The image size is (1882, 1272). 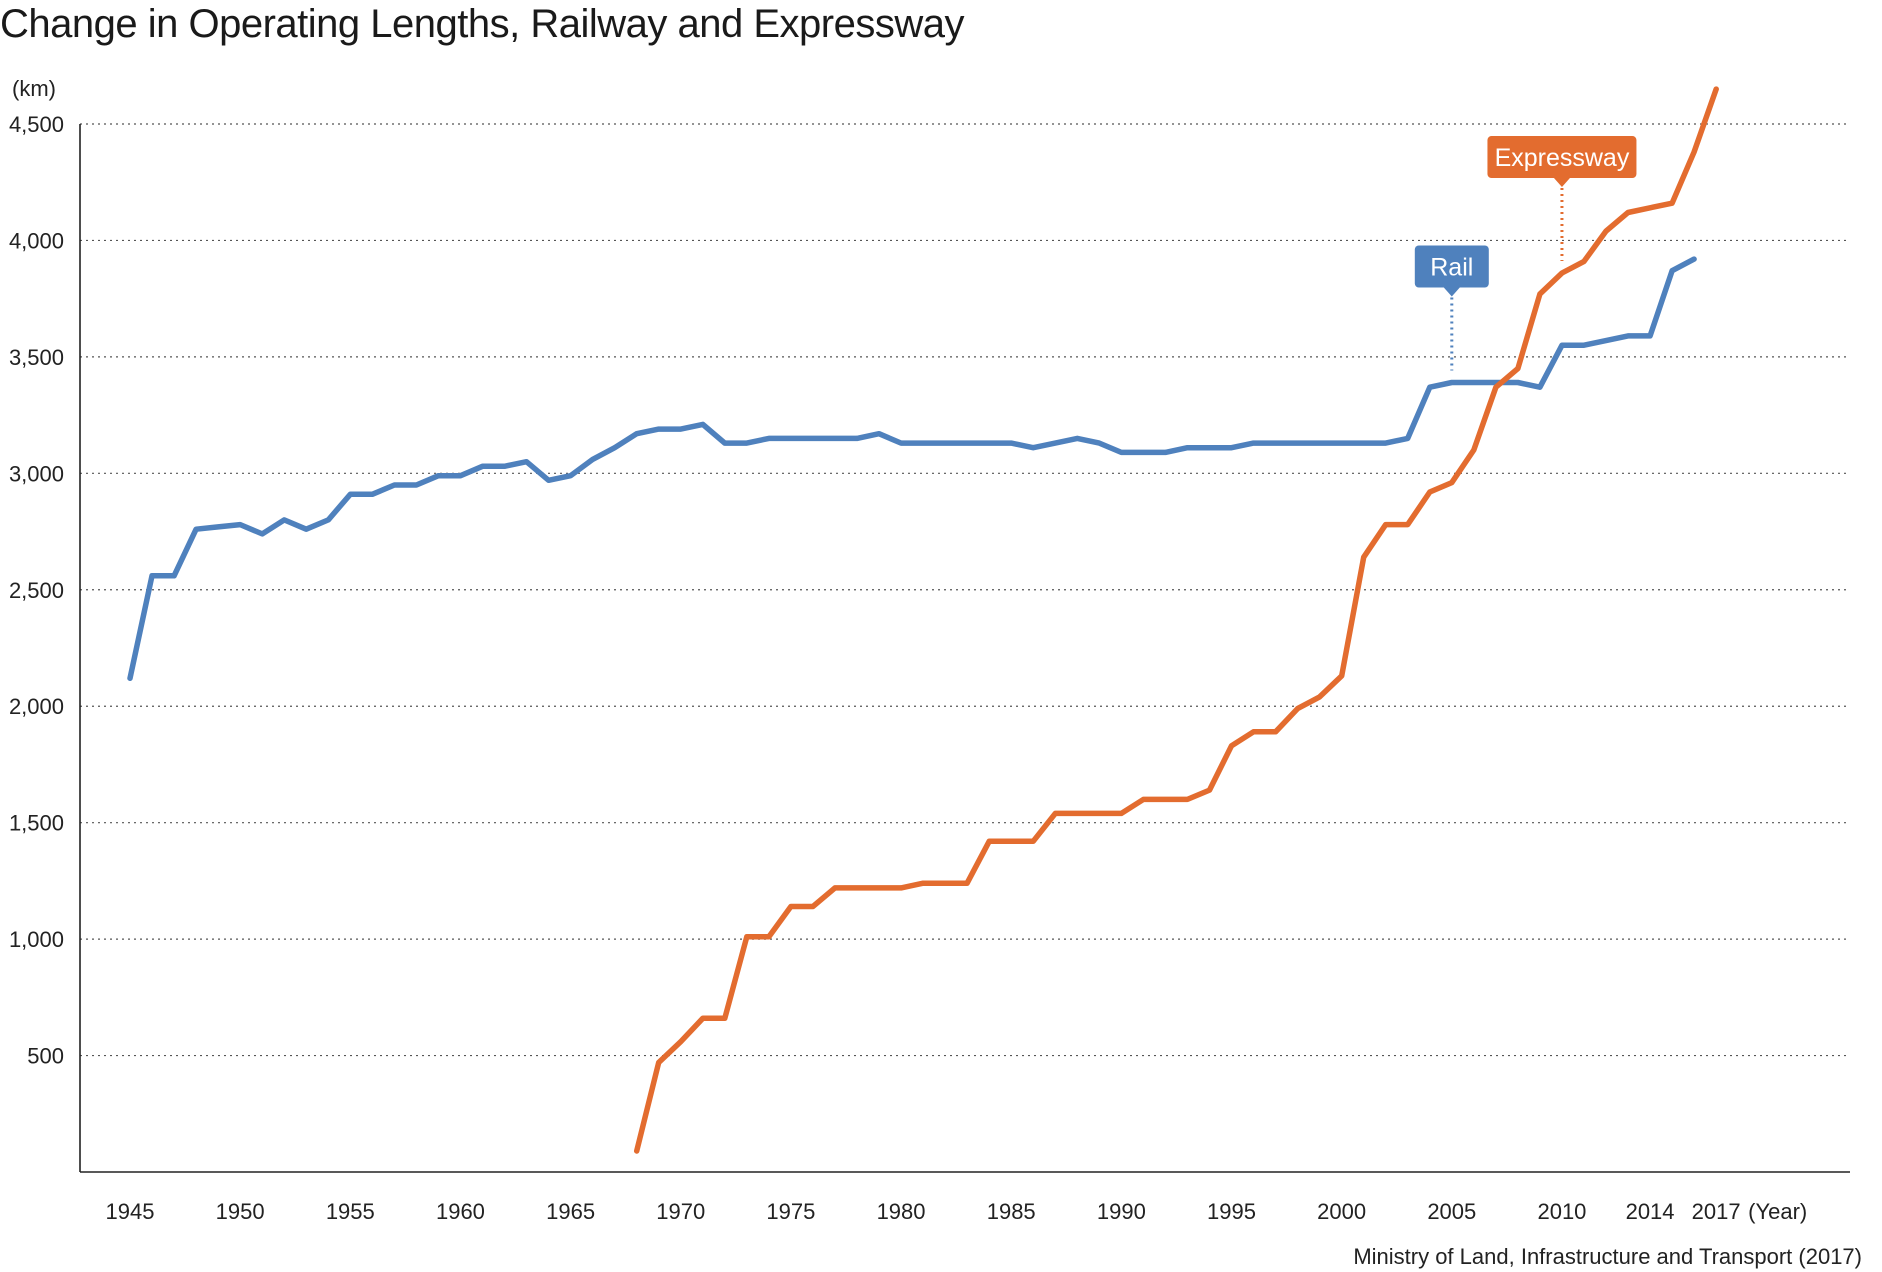 What do you see at coordinates (36, 473) in the screenshot?
I see `y-tick-label: 3,000` at bounding box center [36, 473].